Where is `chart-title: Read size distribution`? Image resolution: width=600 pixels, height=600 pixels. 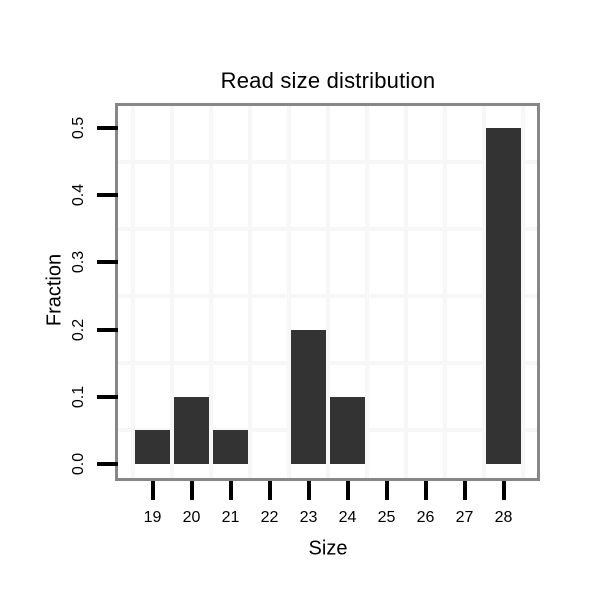 chart-title: Read size distribution is located at coordinates (328, 80).